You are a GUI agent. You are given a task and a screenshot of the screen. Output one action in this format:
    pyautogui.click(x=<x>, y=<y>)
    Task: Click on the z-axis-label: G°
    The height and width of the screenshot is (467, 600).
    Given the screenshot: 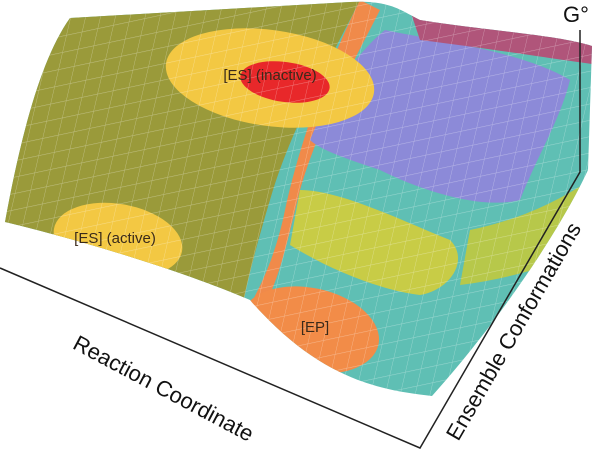 What is the action you would take?
    pyautogui.click(x=576, y=14)
    